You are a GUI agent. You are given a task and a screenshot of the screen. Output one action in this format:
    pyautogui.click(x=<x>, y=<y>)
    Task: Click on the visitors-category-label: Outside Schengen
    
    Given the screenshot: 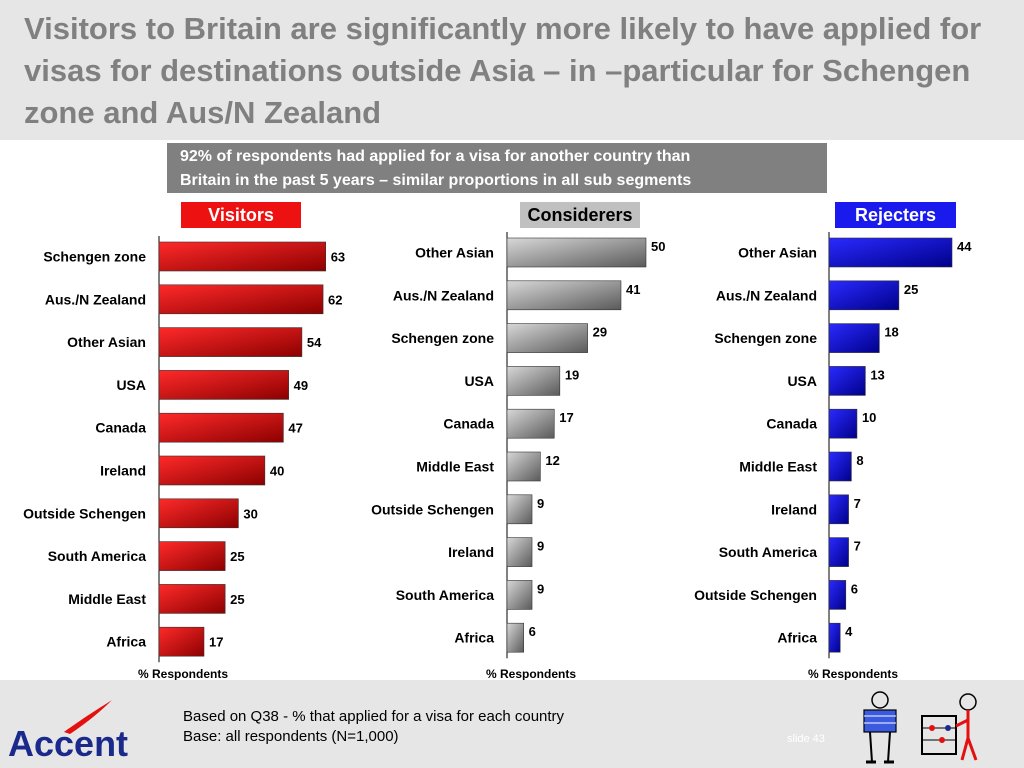 What is the action you would take?
    pyautogui.click(x=84, y=513)
    